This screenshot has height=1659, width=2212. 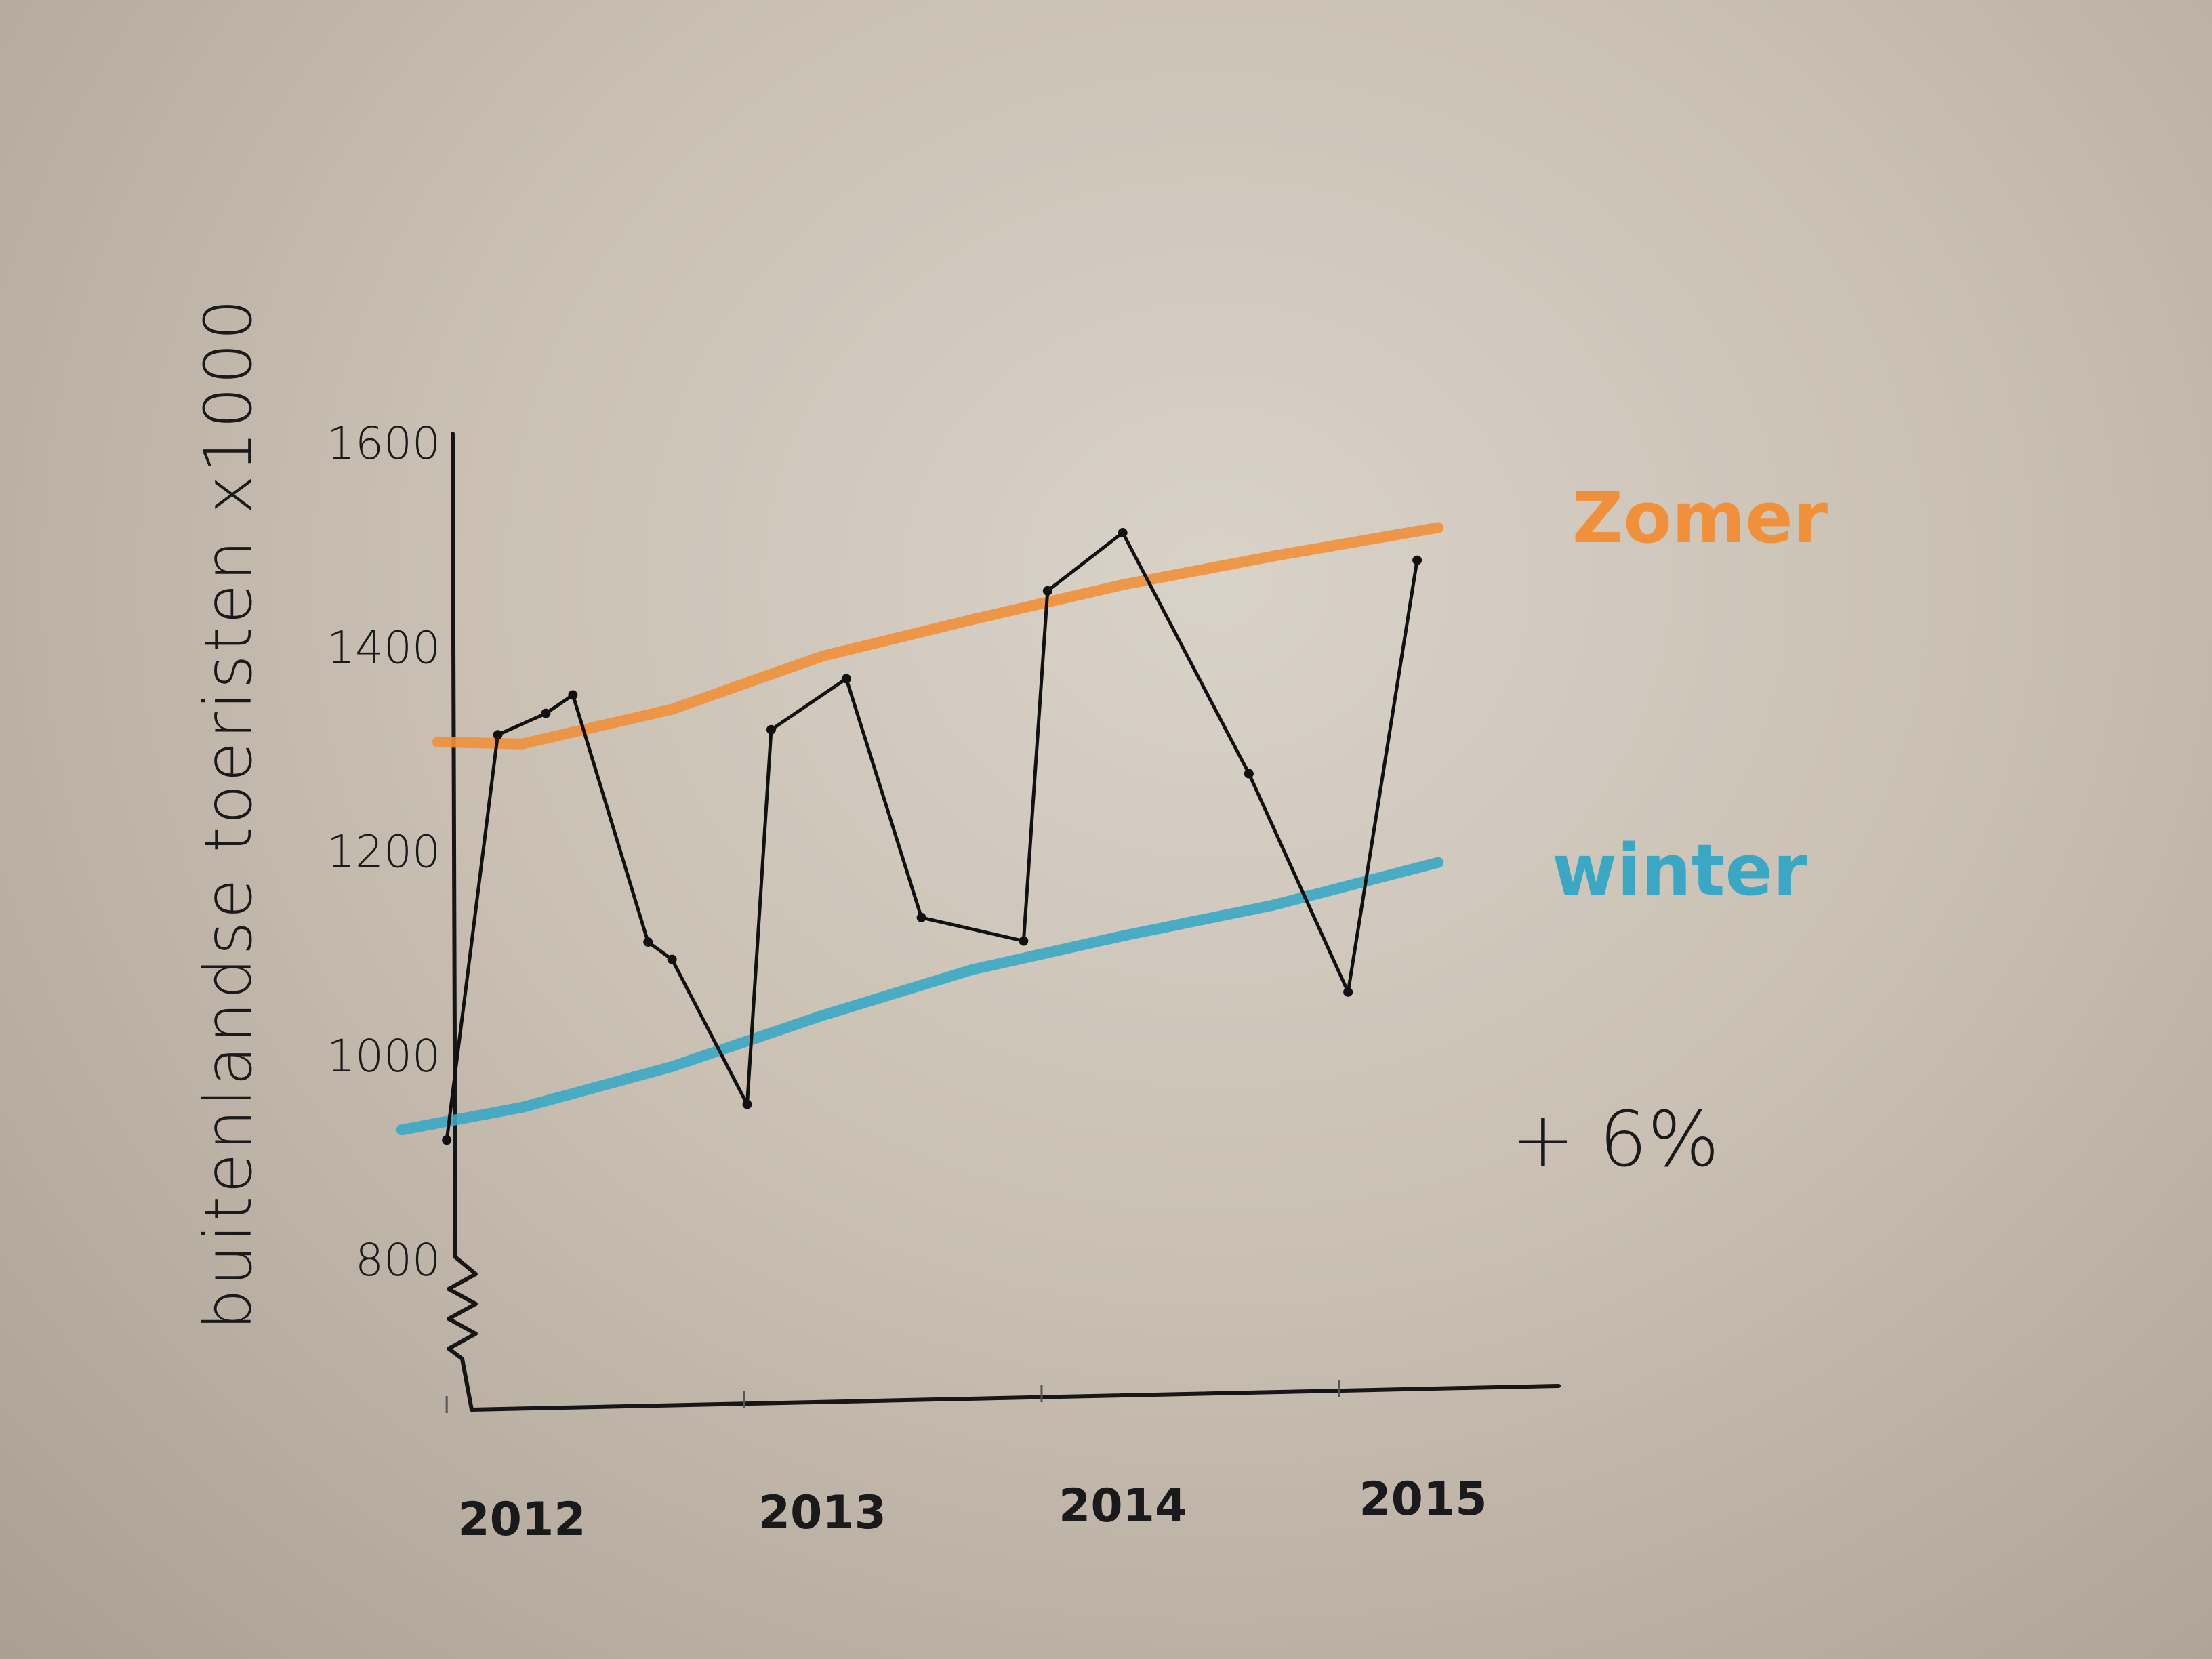 I want to click on legend-label-zomer: Zomer, so click(x=1700, y=517).